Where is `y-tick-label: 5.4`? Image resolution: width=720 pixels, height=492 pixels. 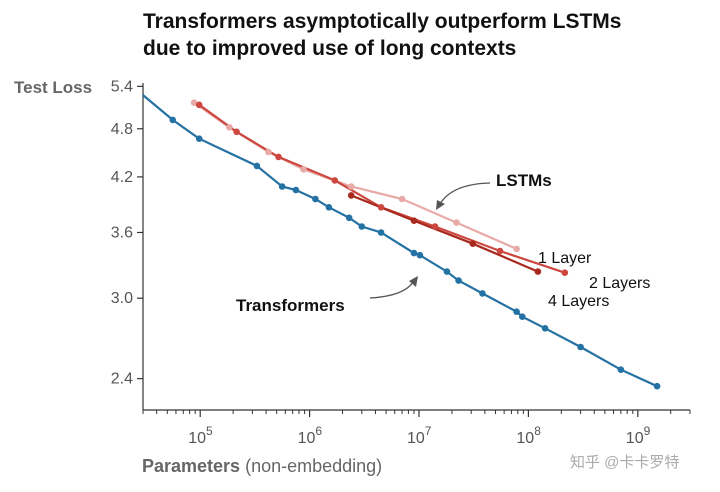
y-tick-label: 5.4 is located at coordinates (122, 86).